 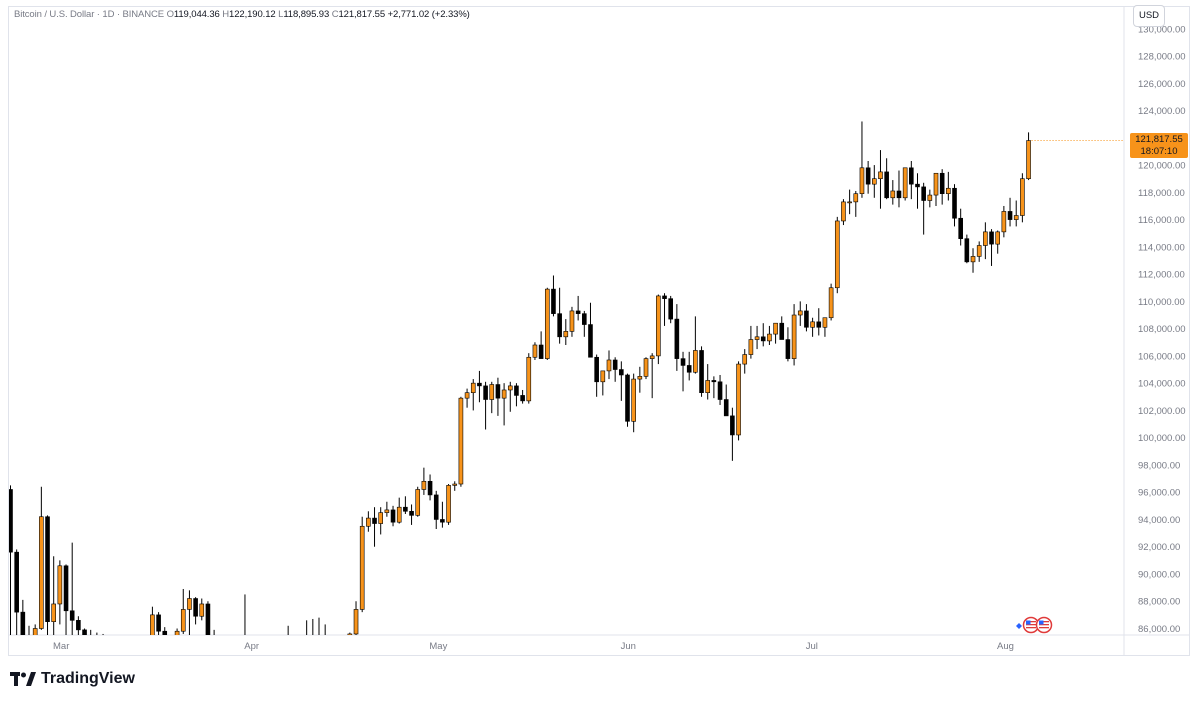 I want to click on events-badge, so click(x=1035, y=625).